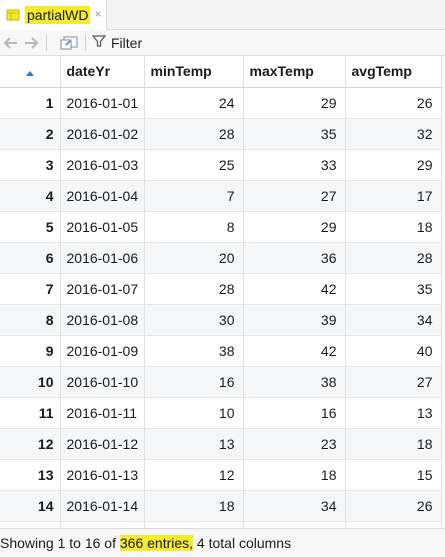  Describe the element at coordinates (393, 72) in the screenshot. I see `column-header-avgtemp: avgTemp` at that location.